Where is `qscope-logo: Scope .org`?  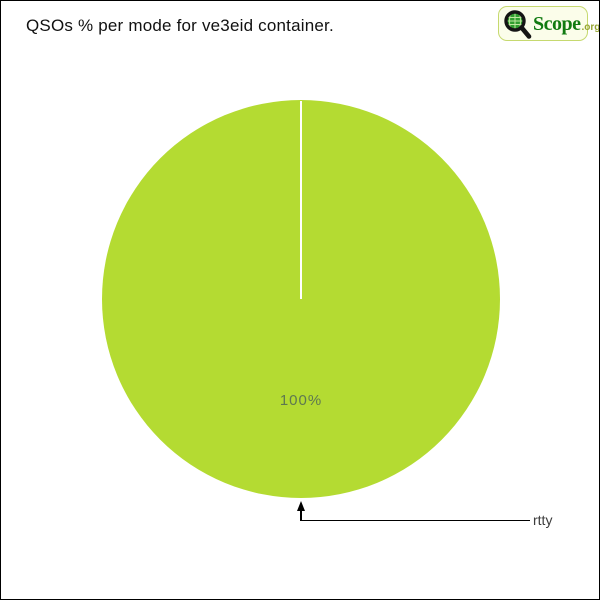
qscope-logo: Scope .org is located at coordinates (548, 23).